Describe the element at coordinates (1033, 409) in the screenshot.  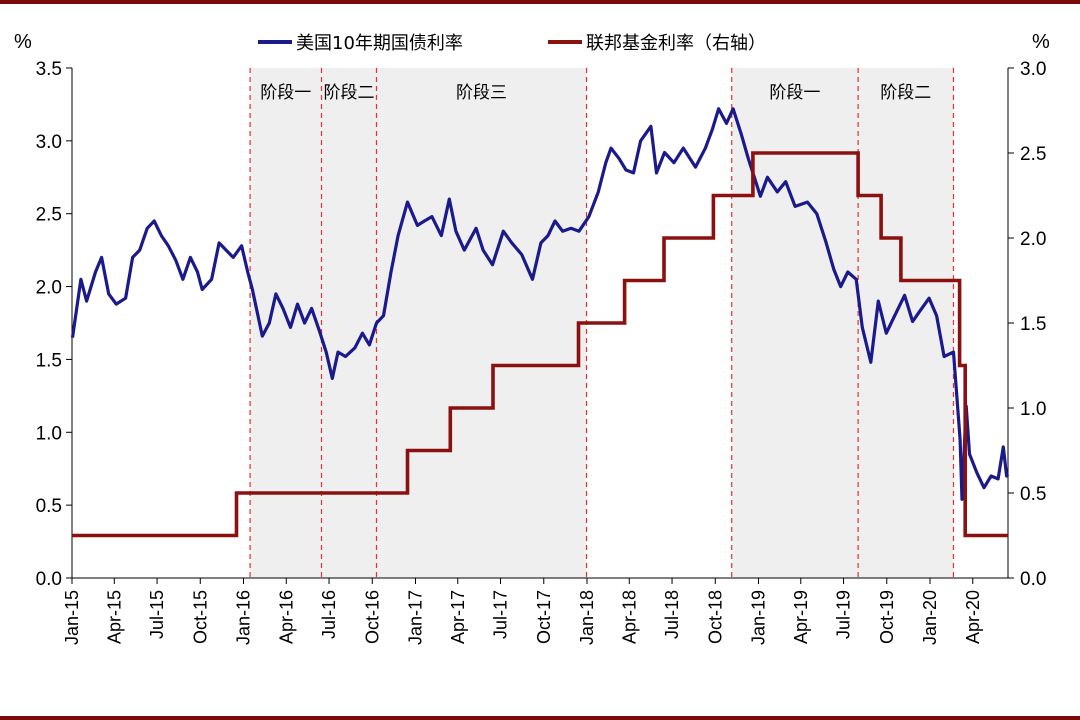
I see `right-tick-label-2: 1.0` at that location.